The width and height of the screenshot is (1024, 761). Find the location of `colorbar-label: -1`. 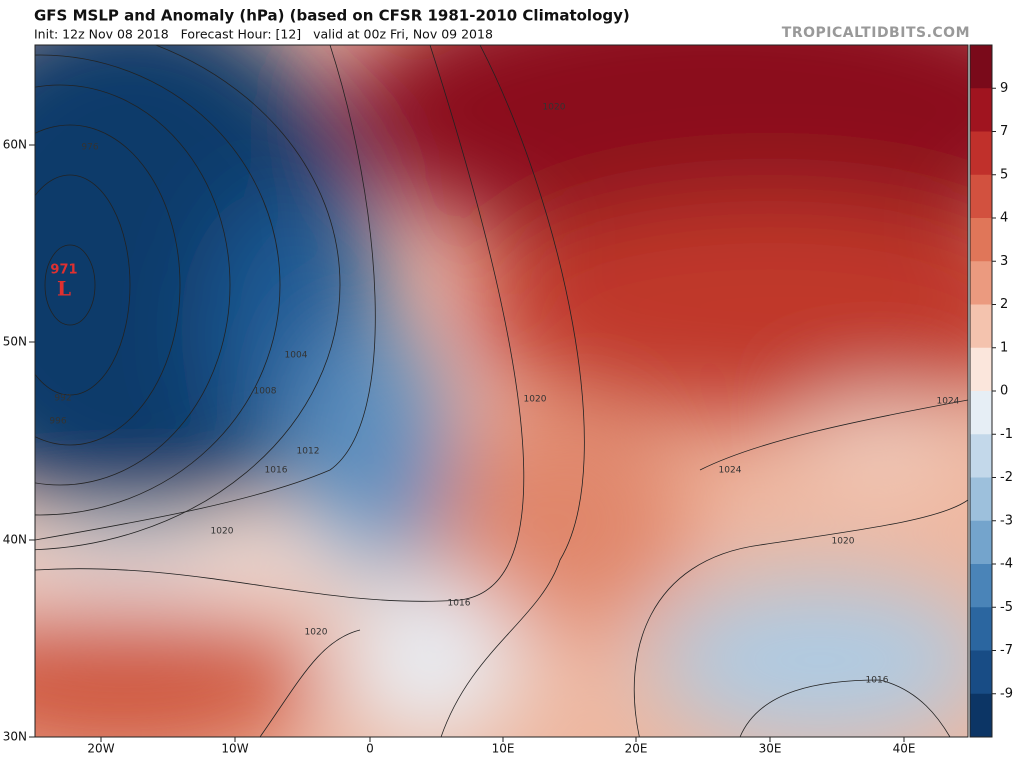

colorbar-label: -1 is located at coordinates (1006, 434).